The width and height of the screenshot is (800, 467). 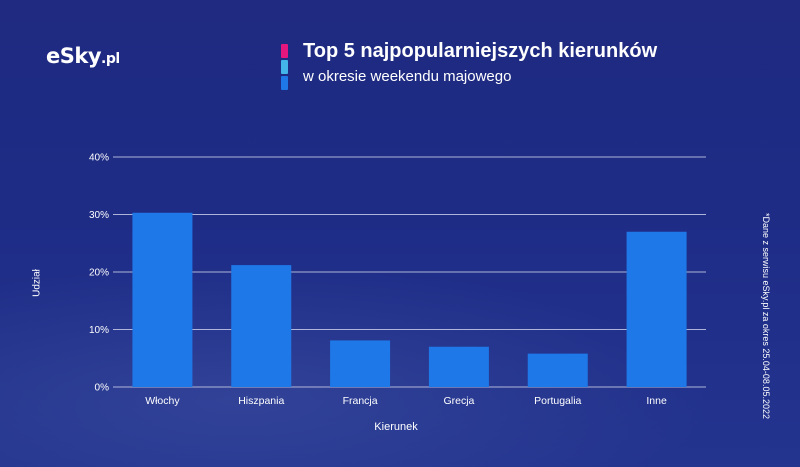 What do you see at coordinates (110, 59) in the screenshot?
I see `logo-suffix: .pl` at bounding box center [110, 59].